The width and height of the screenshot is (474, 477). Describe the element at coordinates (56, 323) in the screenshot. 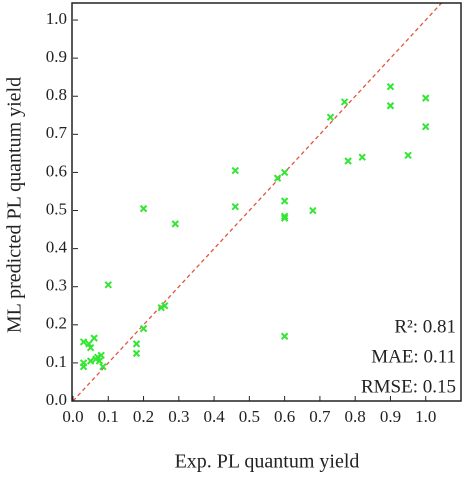

I see `y-tick-label: 0.2` at that location.